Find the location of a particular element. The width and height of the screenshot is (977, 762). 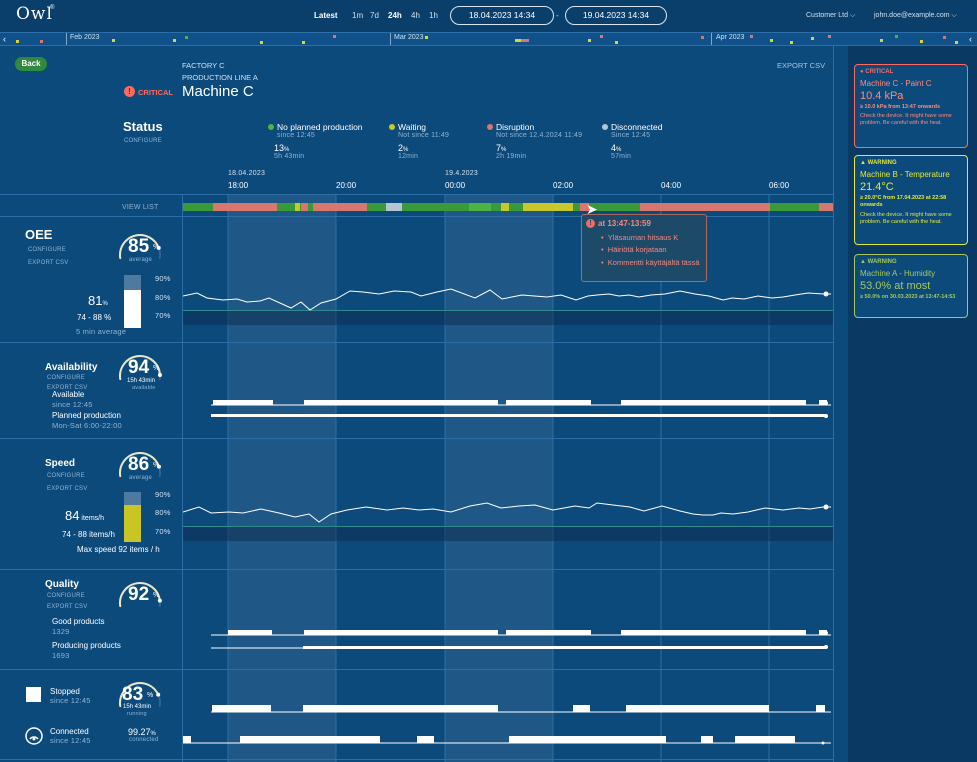

oee-range: 74 - 88 % is located at coordinates (94, 317).